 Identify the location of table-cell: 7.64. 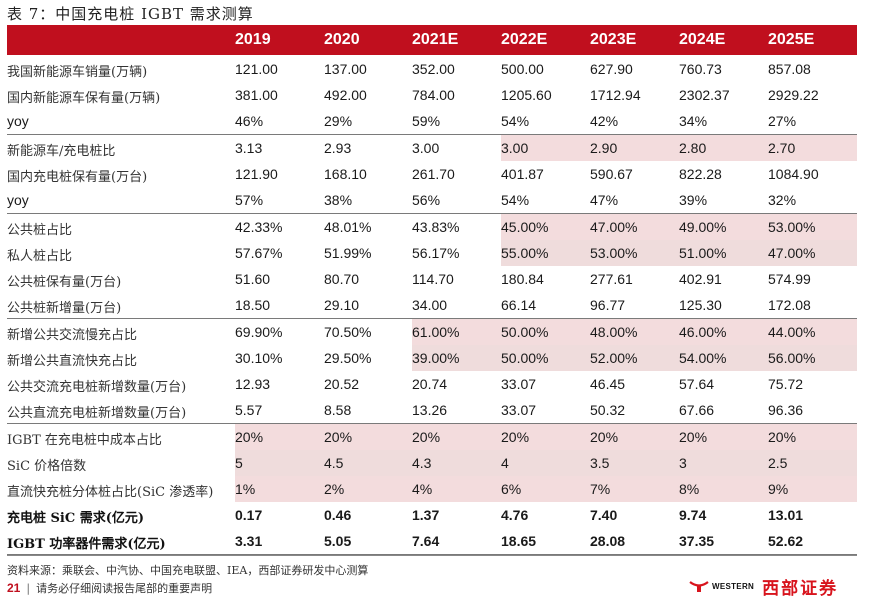
(426, 541).